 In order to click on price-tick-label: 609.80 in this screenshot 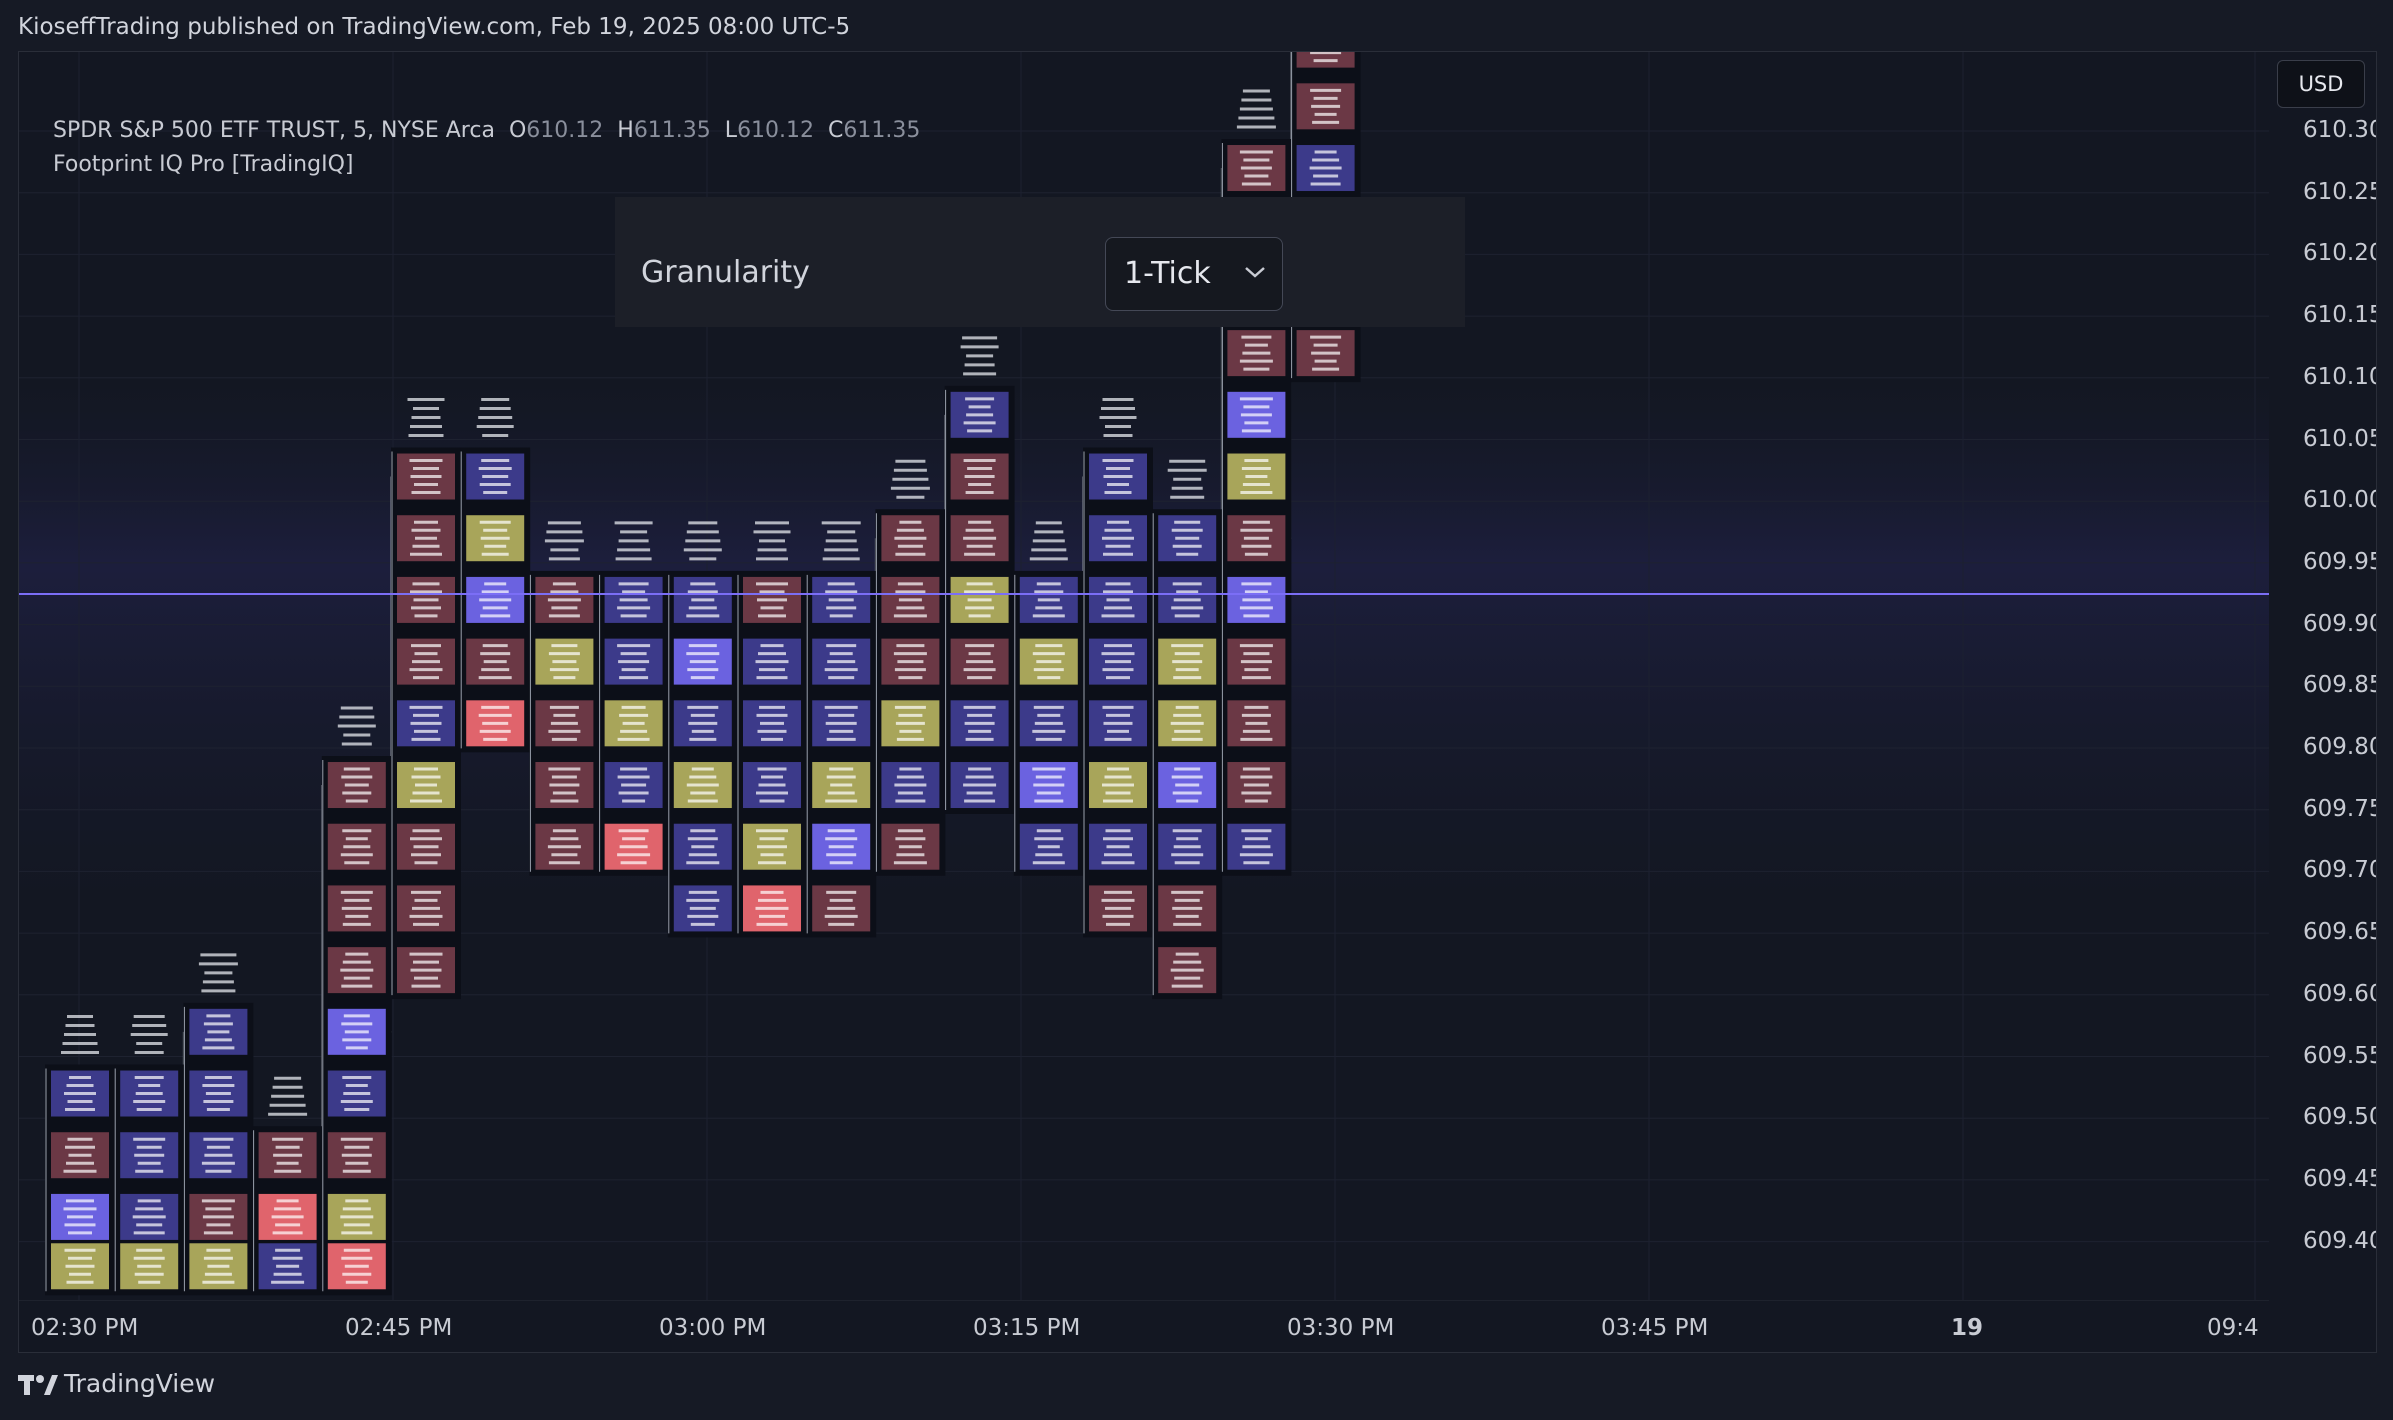, I will do `click(2340, 747)`.